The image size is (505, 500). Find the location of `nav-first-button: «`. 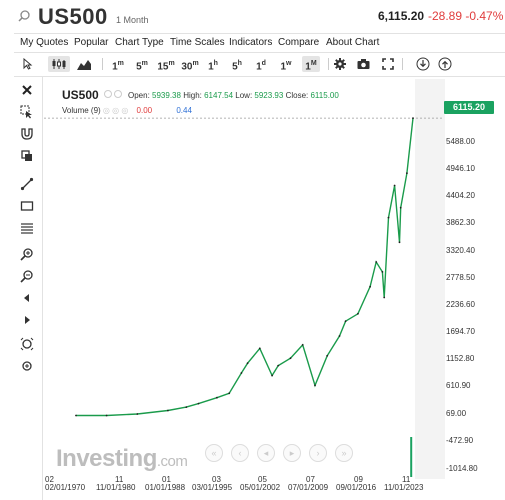

nav-first-button: « is located at coordinates (214, 453).